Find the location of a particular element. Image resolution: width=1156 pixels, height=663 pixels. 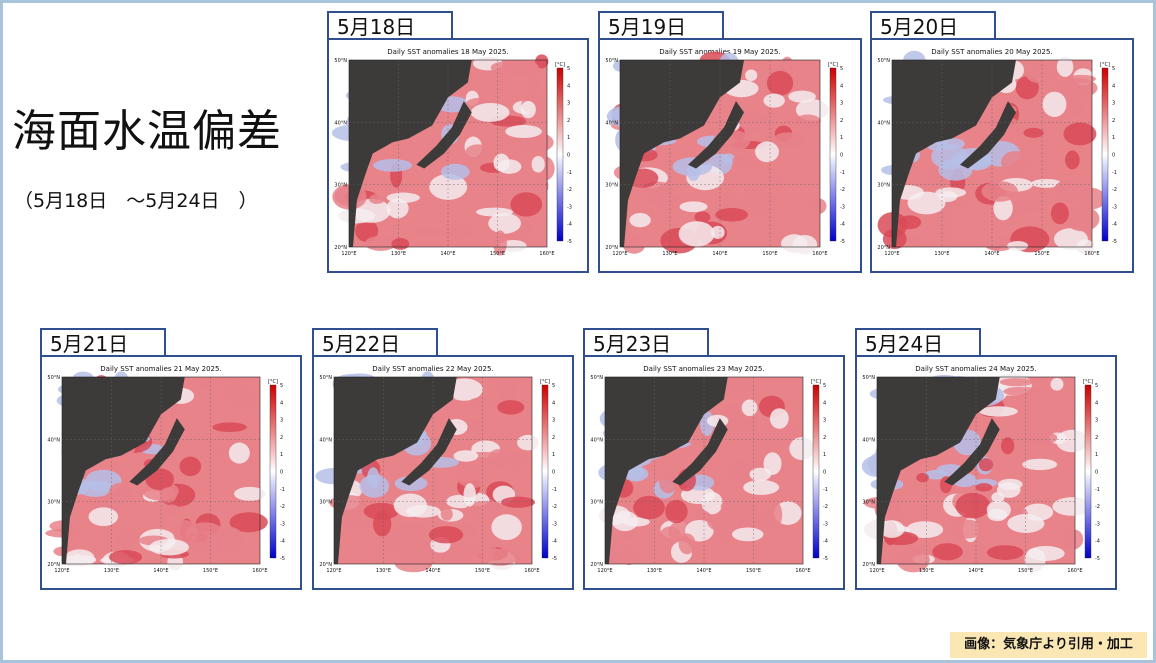

date-tab: 5月24日 is located at coordinates (918, 342).